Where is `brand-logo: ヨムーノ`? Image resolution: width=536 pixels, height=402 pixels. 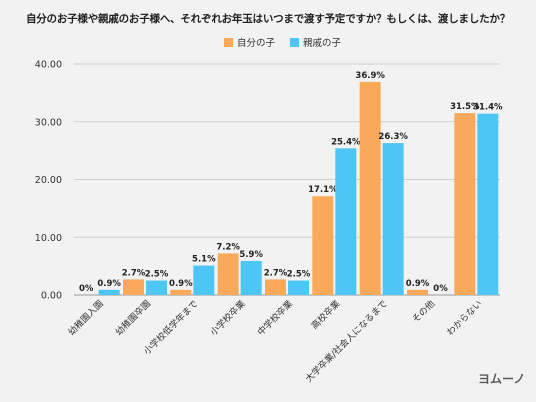 brand-logo: ヨムーノ is located at coordinates (502, 379).